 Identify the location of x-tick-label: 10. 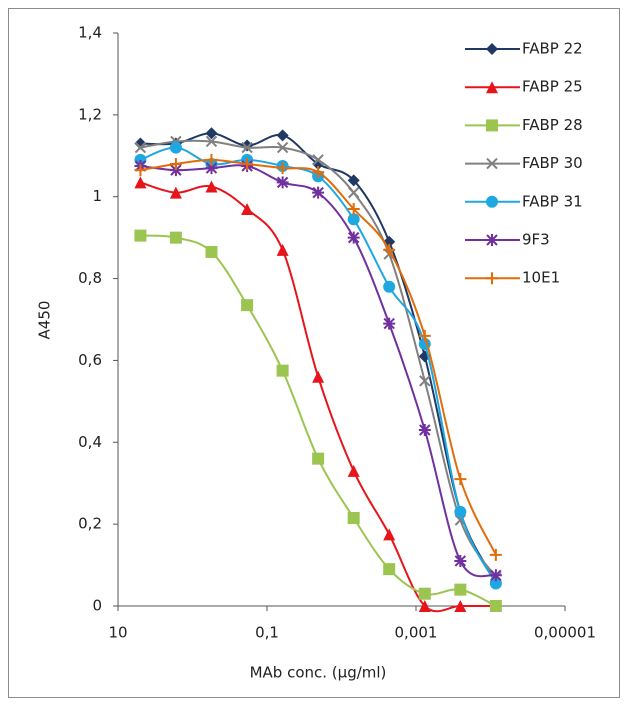
(117, 633).